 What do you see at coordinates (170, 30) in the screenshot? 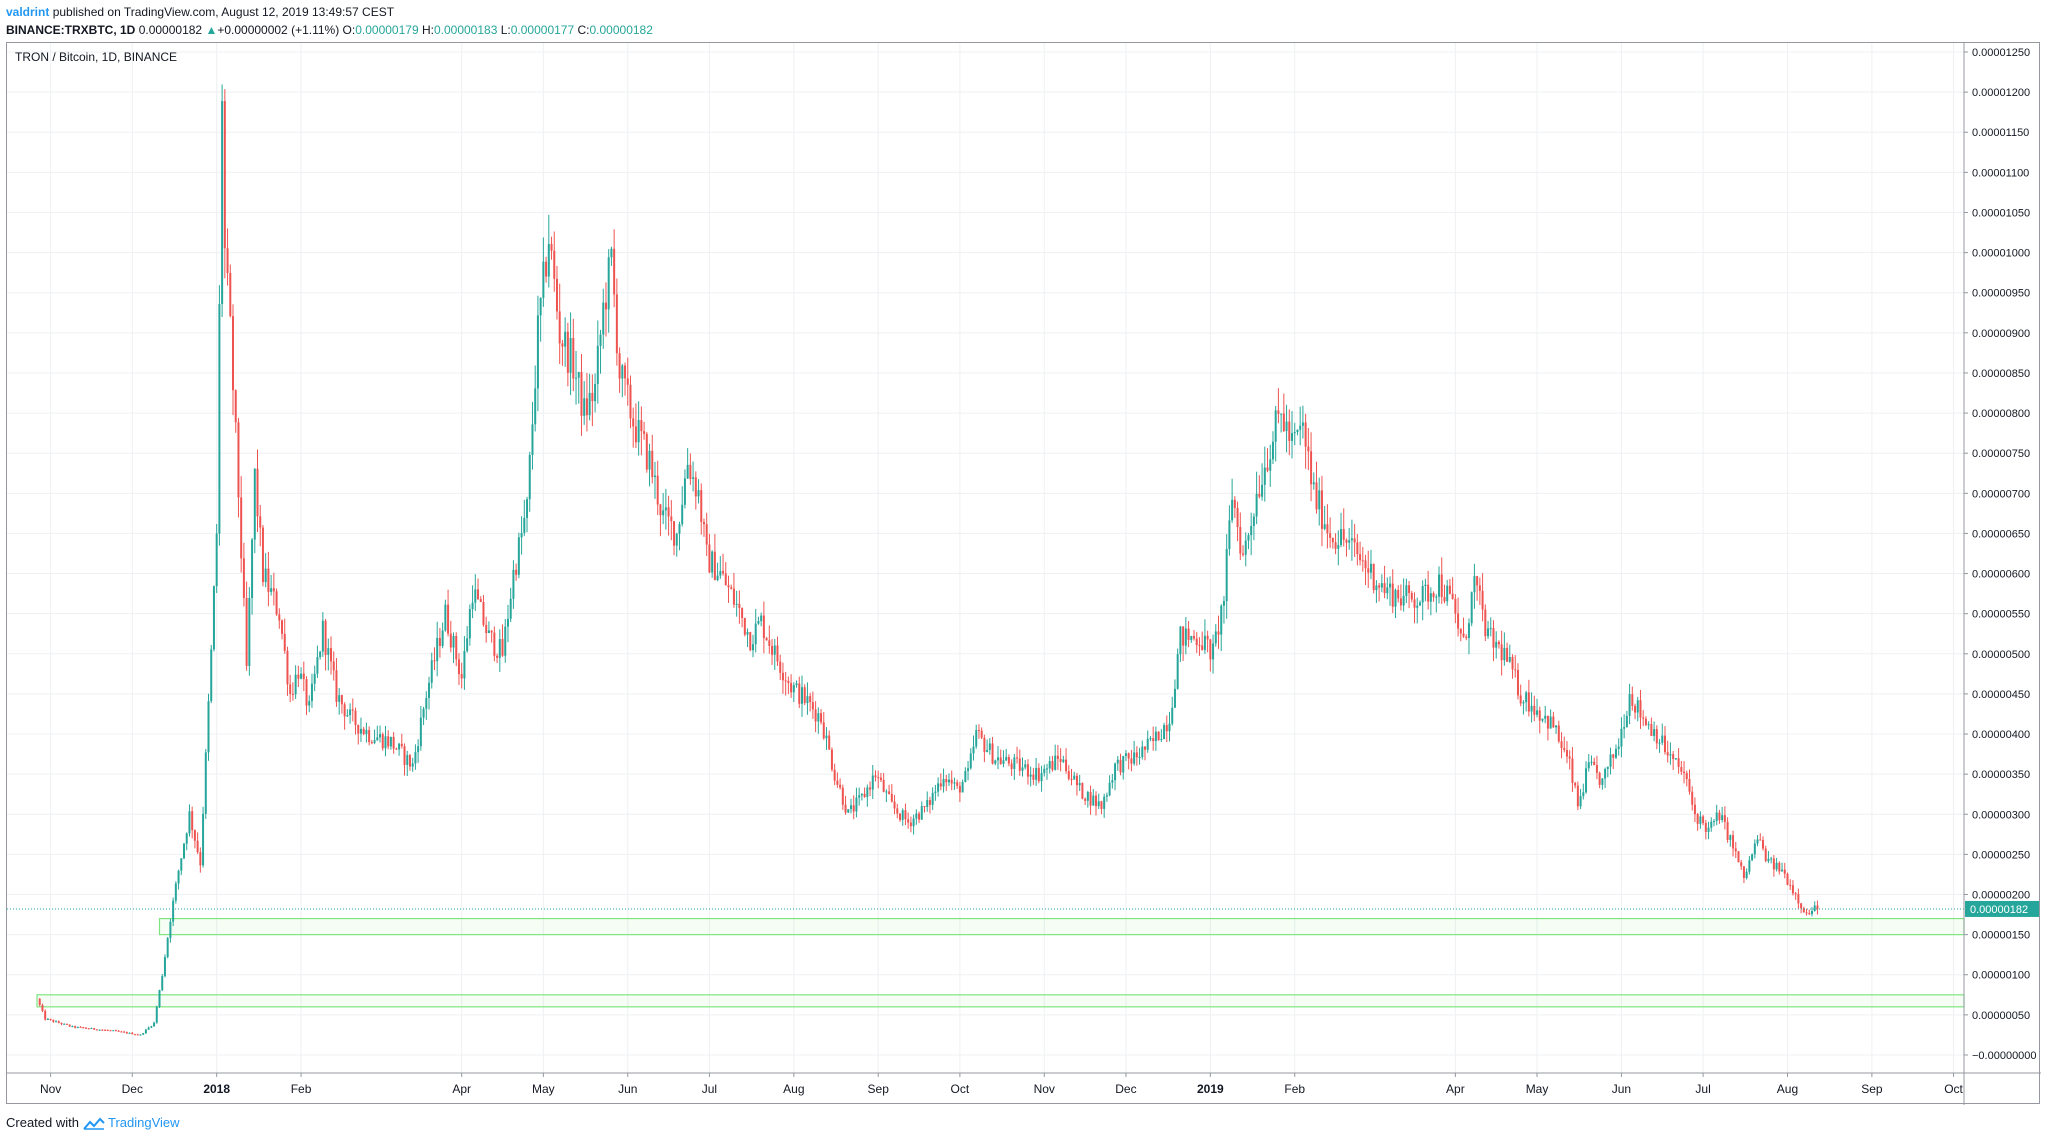
I see `last-value: 0.00000182` at bounding box center [170, 30].